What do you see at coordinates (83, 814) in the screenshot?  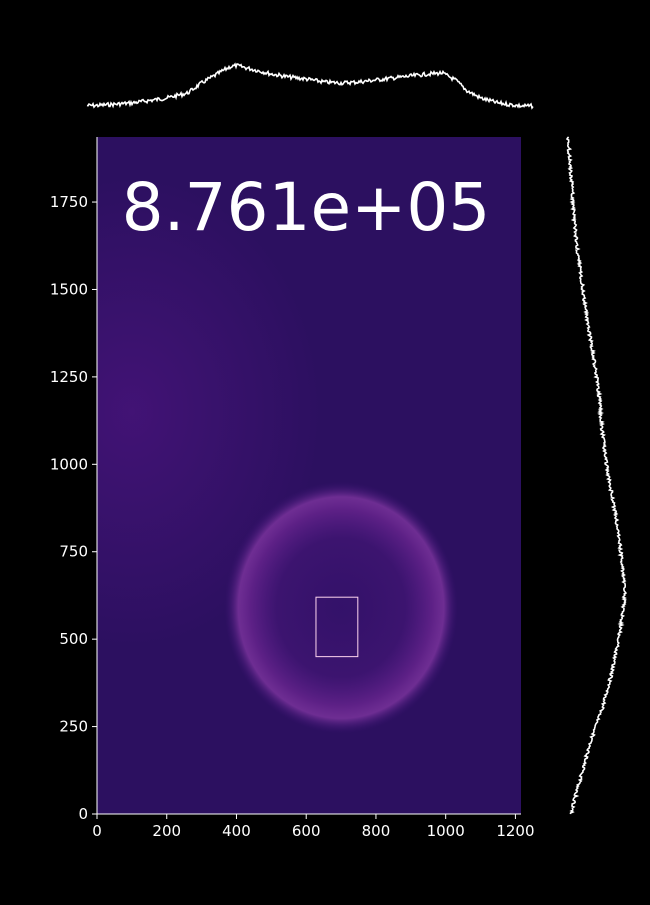 I see `y-tick-label: 0` at bounding box center [83, 814].